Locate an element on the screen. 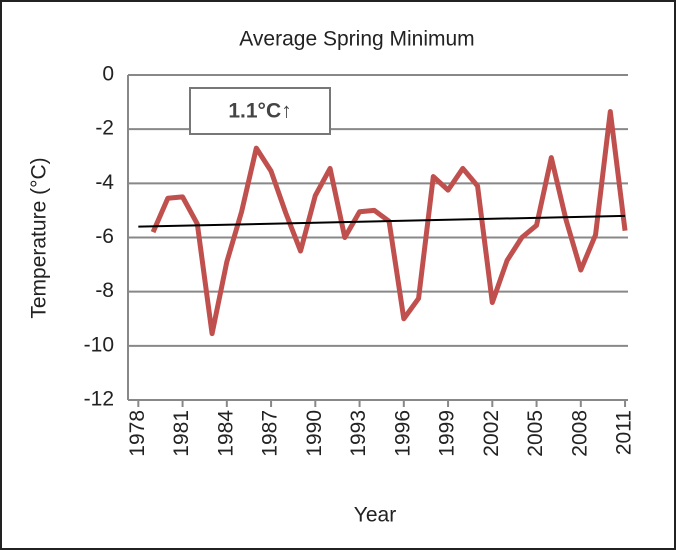 Image resolution: width=676 pixels, height=550 pixels. annotation: 1.1°C↑ is located at coordinates (259, 111).